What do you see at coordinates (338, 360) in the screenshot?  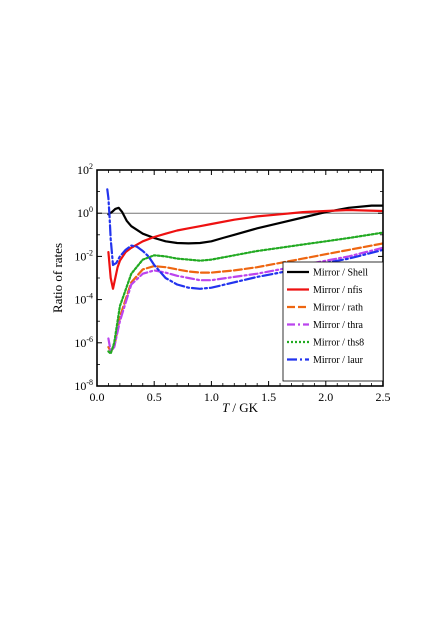 I see `legend-label: Mirror / laur` at bounding box center [338, 360].